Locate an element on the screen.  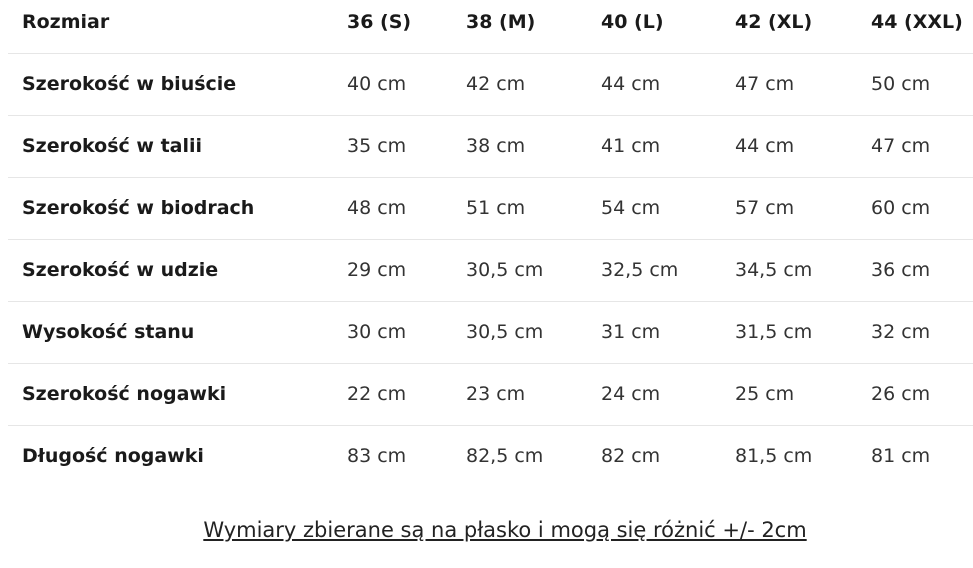
header-cell: Rozmiar is located at coordinates (66, 22).